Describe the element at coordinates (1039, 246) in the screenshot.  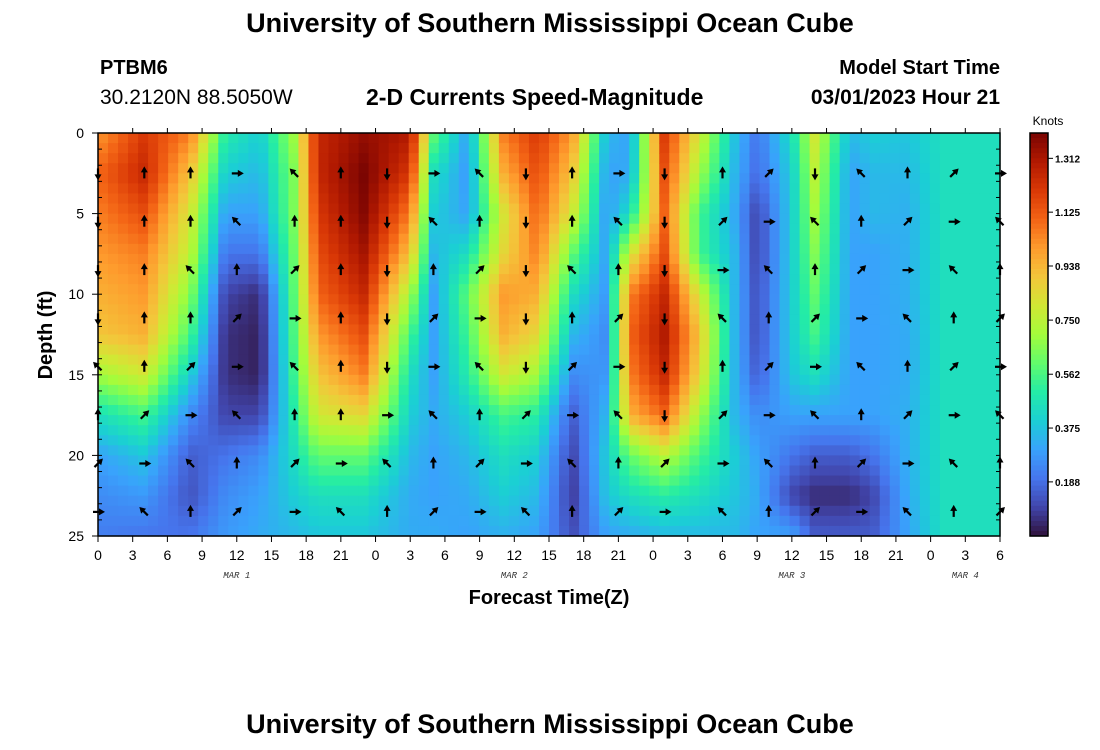
I see `colorbar-segment` at that location.